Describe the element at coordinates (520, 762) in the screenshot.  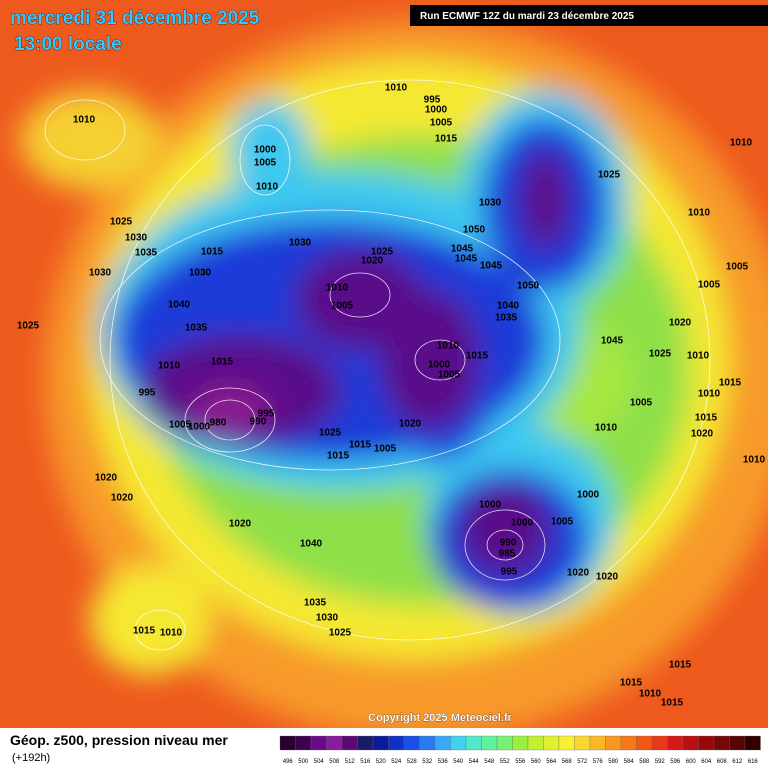
I see `legend-scale-label: 556` at that location.